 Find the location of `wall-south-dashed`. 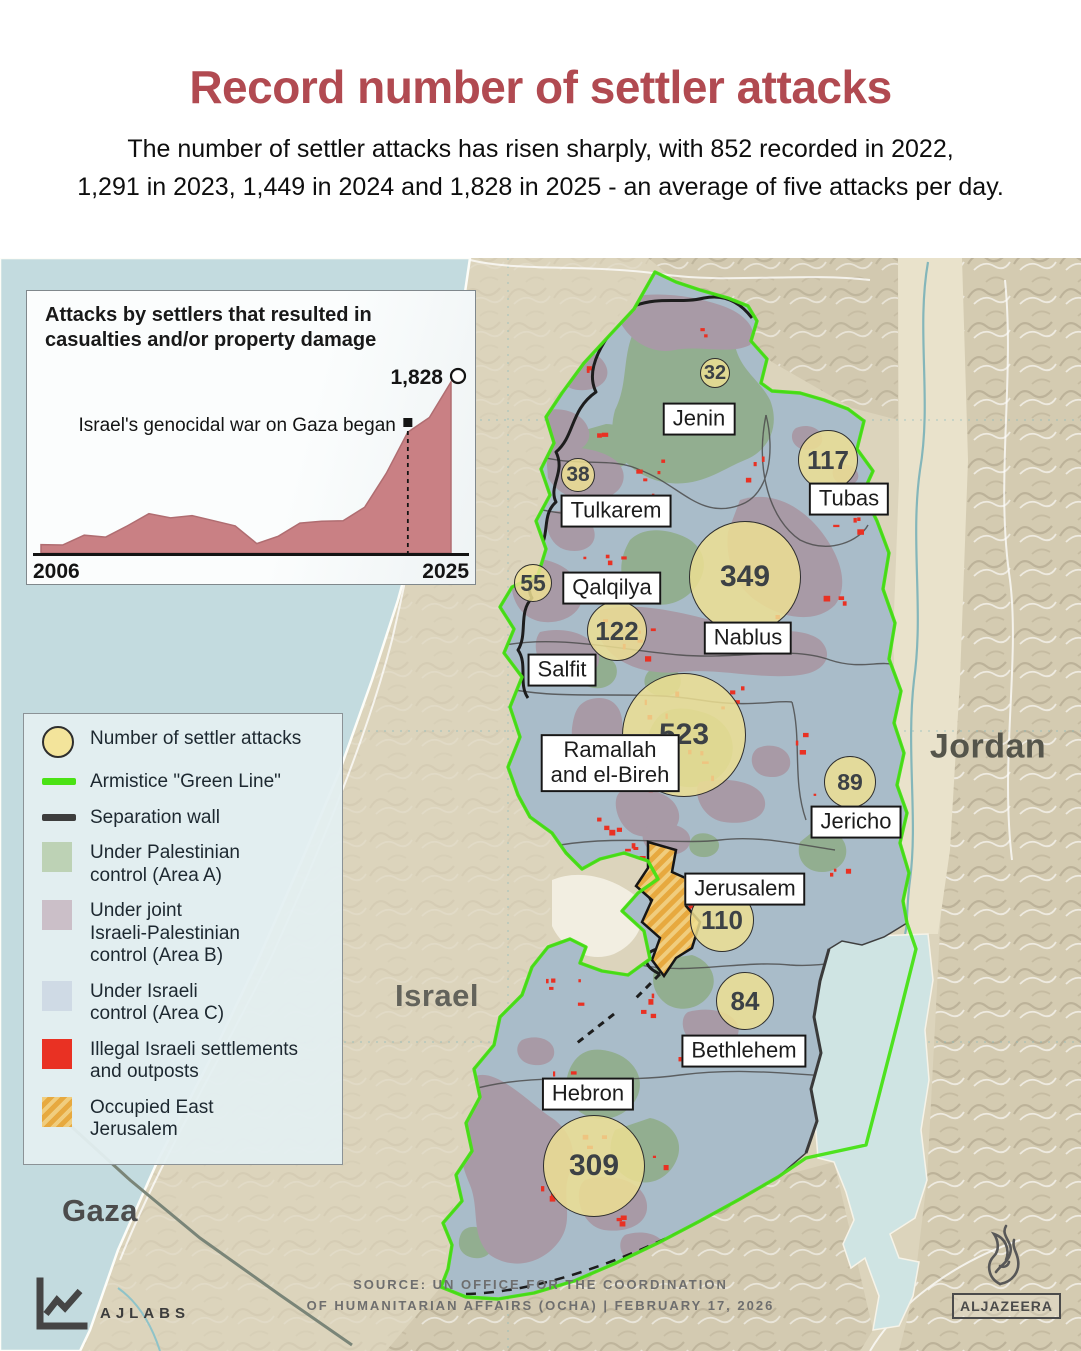

wall-south-dashed is located at coordinates (583, 1258).